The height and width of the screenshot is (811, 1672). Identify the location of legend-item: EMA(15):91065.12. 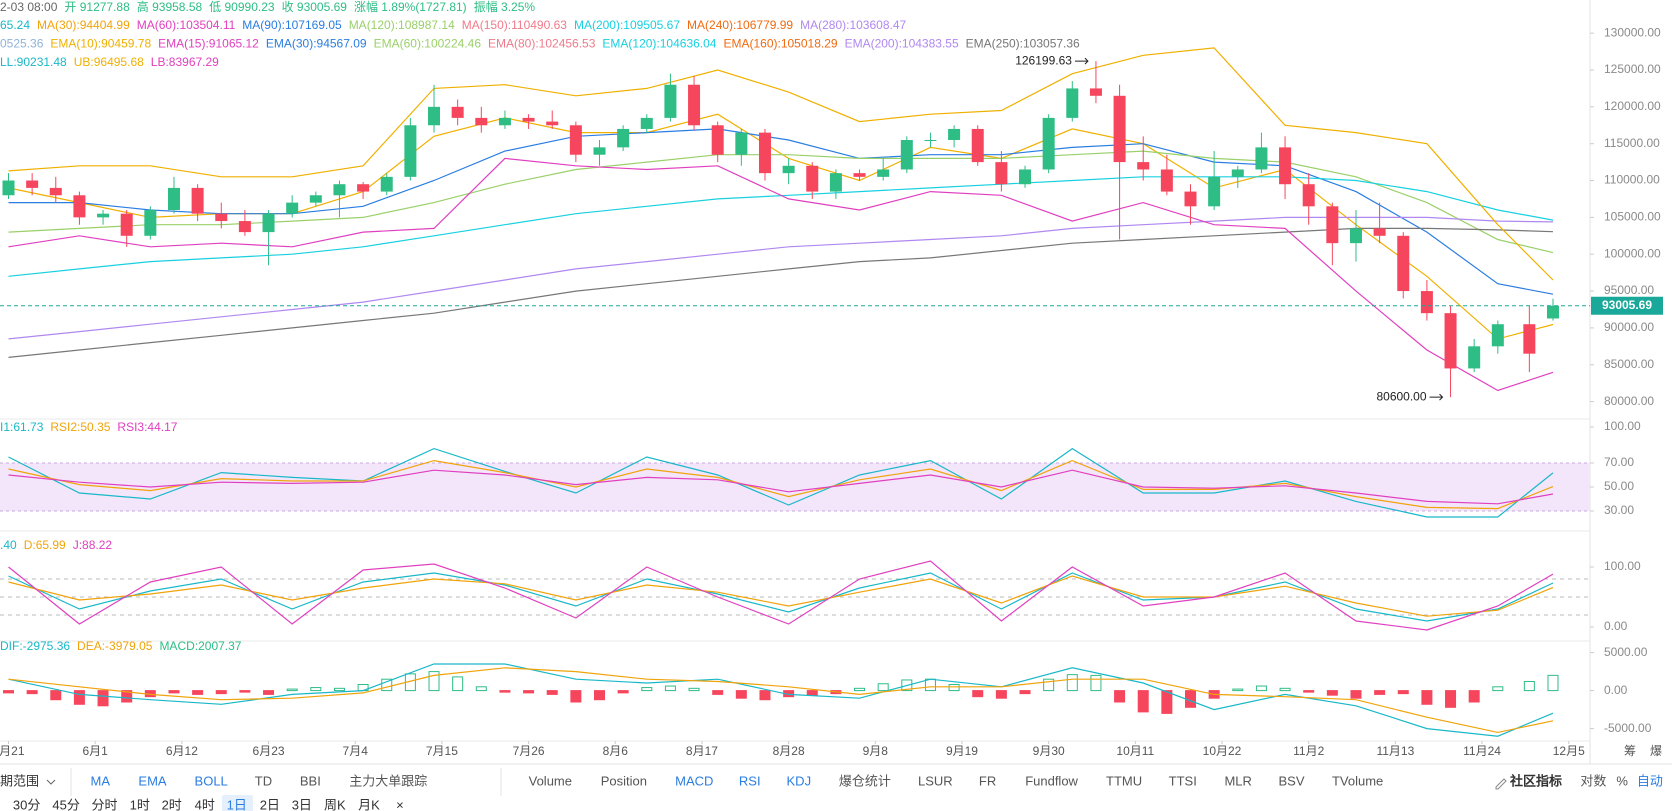
(208, 44).